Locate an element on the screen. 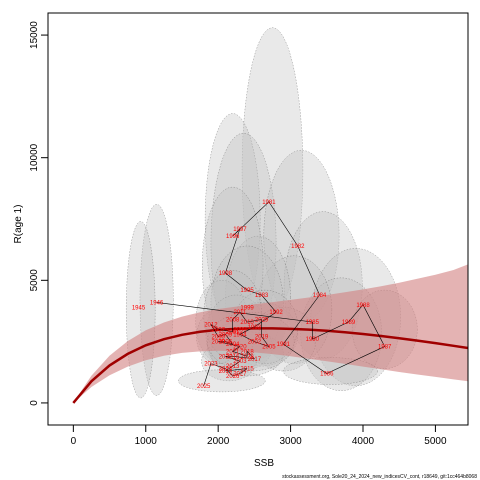 The width and height of the screenshot is (480, 480). point-label-2030: 2030 is located at coordinates (219, 343).